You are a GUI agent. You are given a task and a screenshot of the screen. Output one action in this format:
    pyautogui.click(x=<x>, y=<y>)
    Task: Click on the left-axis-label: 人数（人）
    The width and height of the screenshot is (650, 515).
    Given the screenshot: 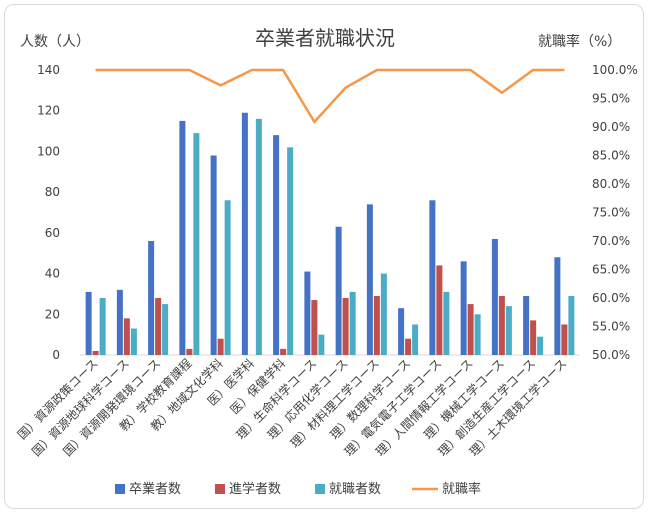 What is the action you would take?
    pyautogui.click(x=55, y=42)
    